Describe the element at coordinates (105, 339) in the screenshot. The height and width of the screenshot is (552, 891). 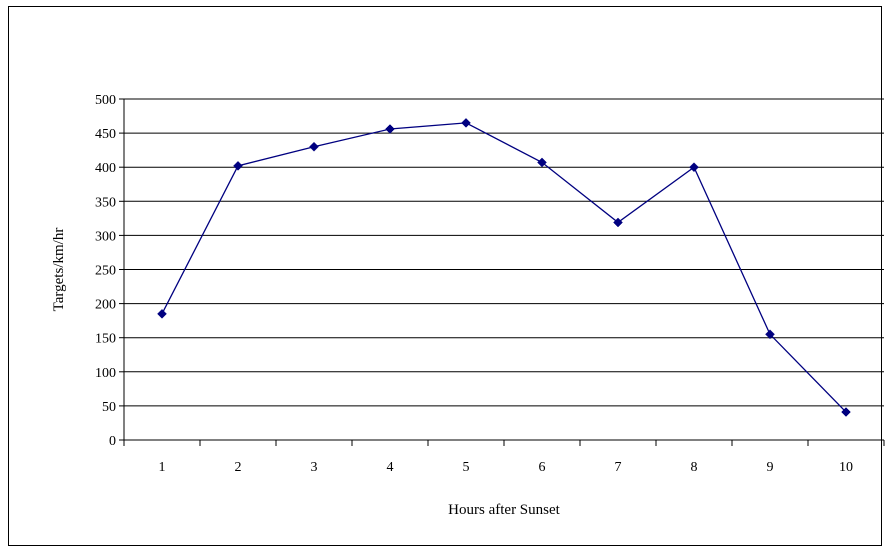
I see `y-tick-label-150: 150` at that location.